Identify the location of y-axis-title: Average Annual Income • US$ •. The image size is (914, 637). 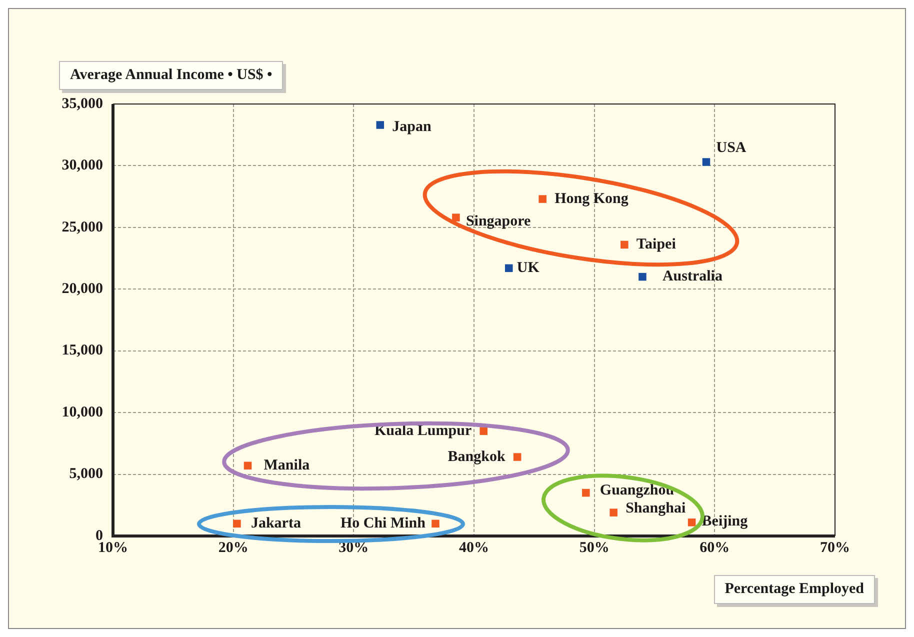
(171, 75).